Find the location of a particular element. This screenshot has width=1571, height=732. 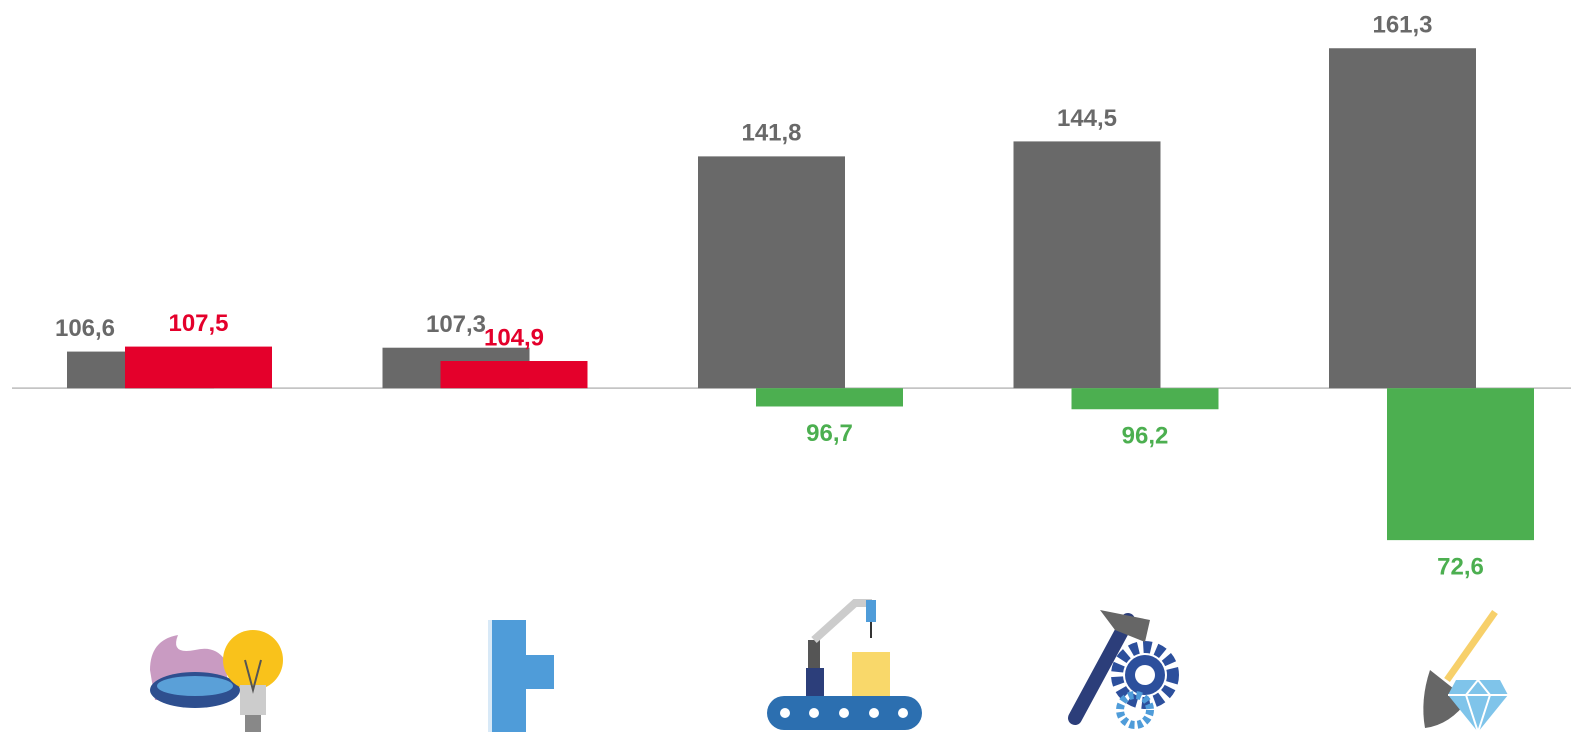

value-label: 107,3 is located at coordinates (456, 324).